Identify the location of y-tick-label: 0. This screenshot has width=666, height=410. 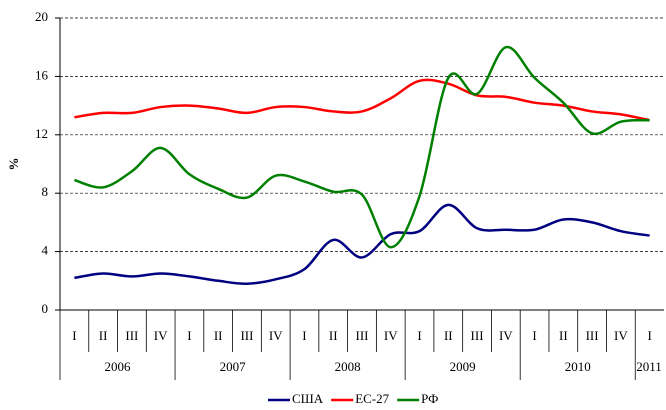
(45, 308).